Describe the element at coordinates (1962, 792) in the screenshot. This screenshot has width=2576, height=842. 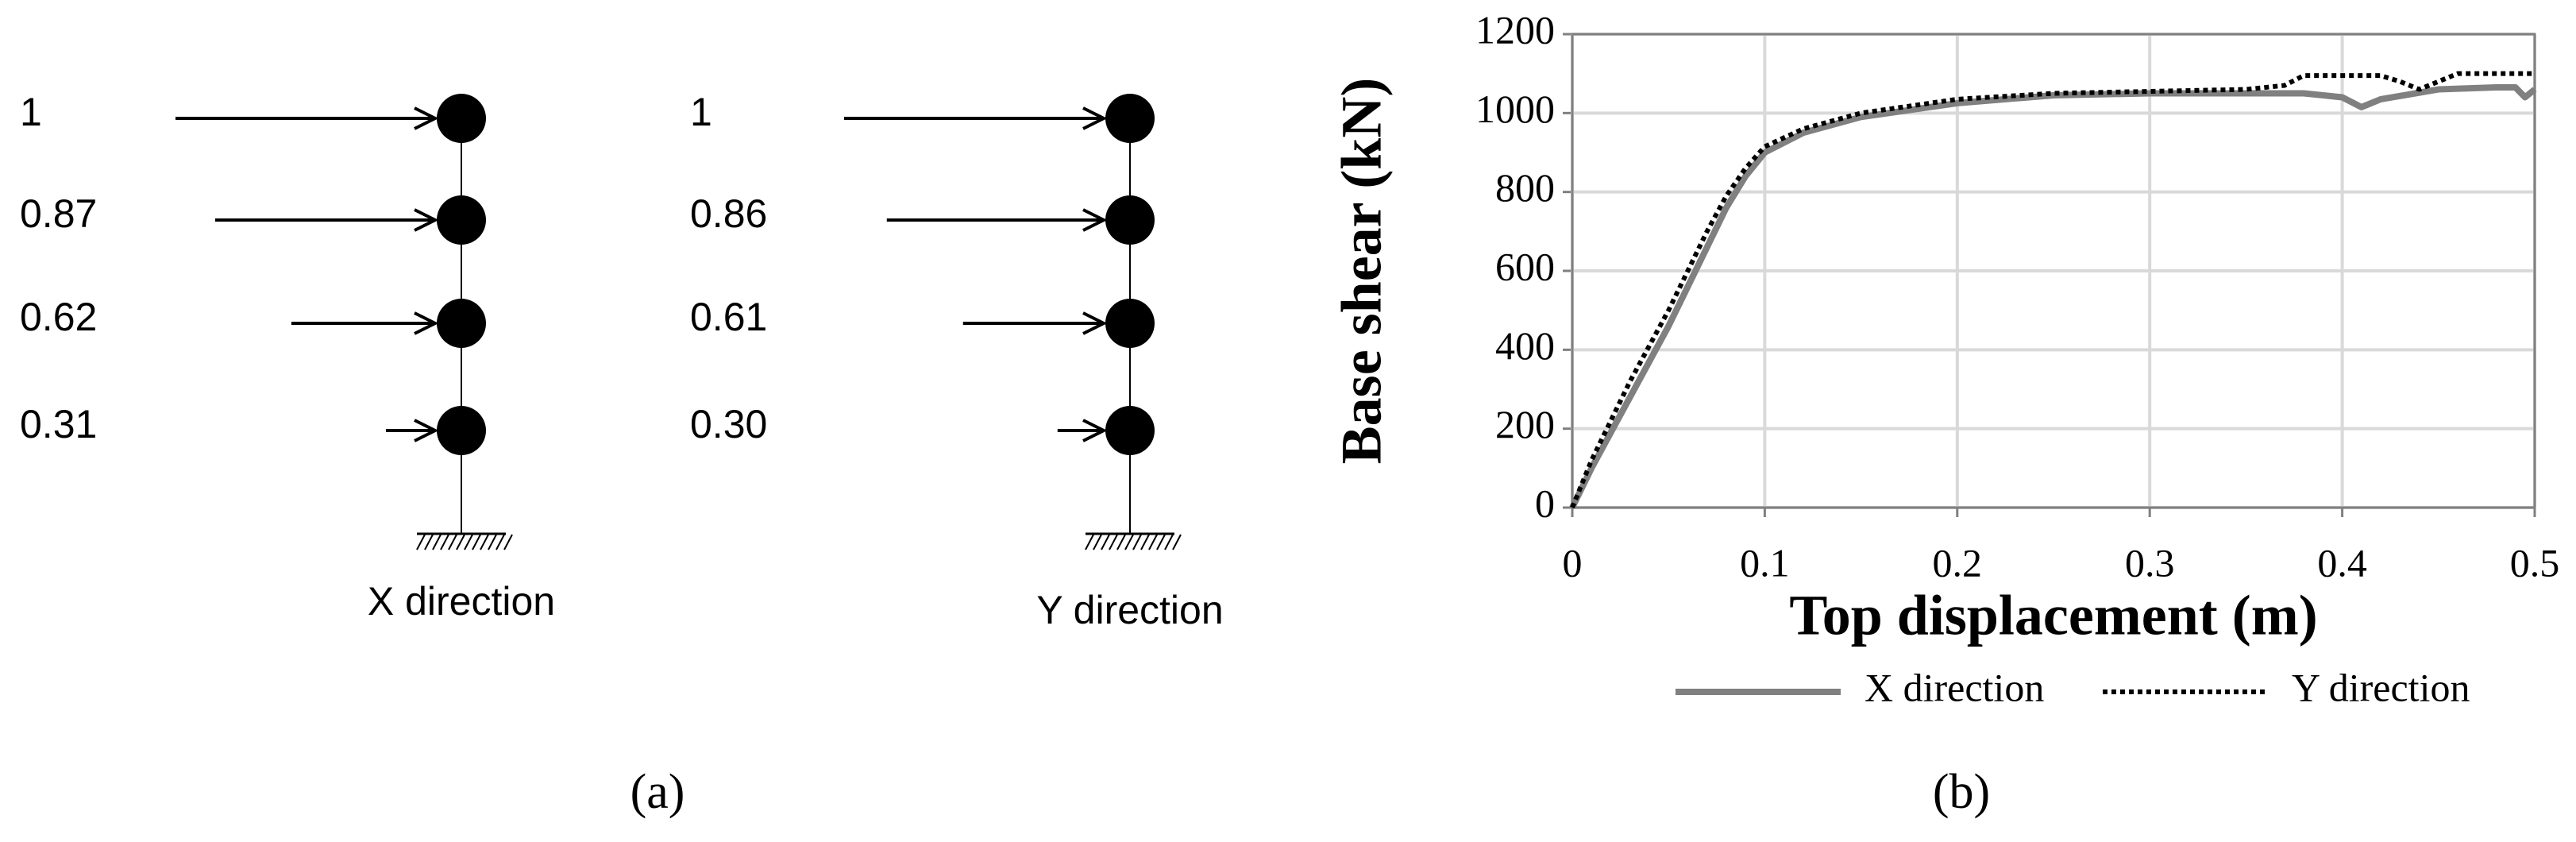
I see `caption: (b)` at that location.